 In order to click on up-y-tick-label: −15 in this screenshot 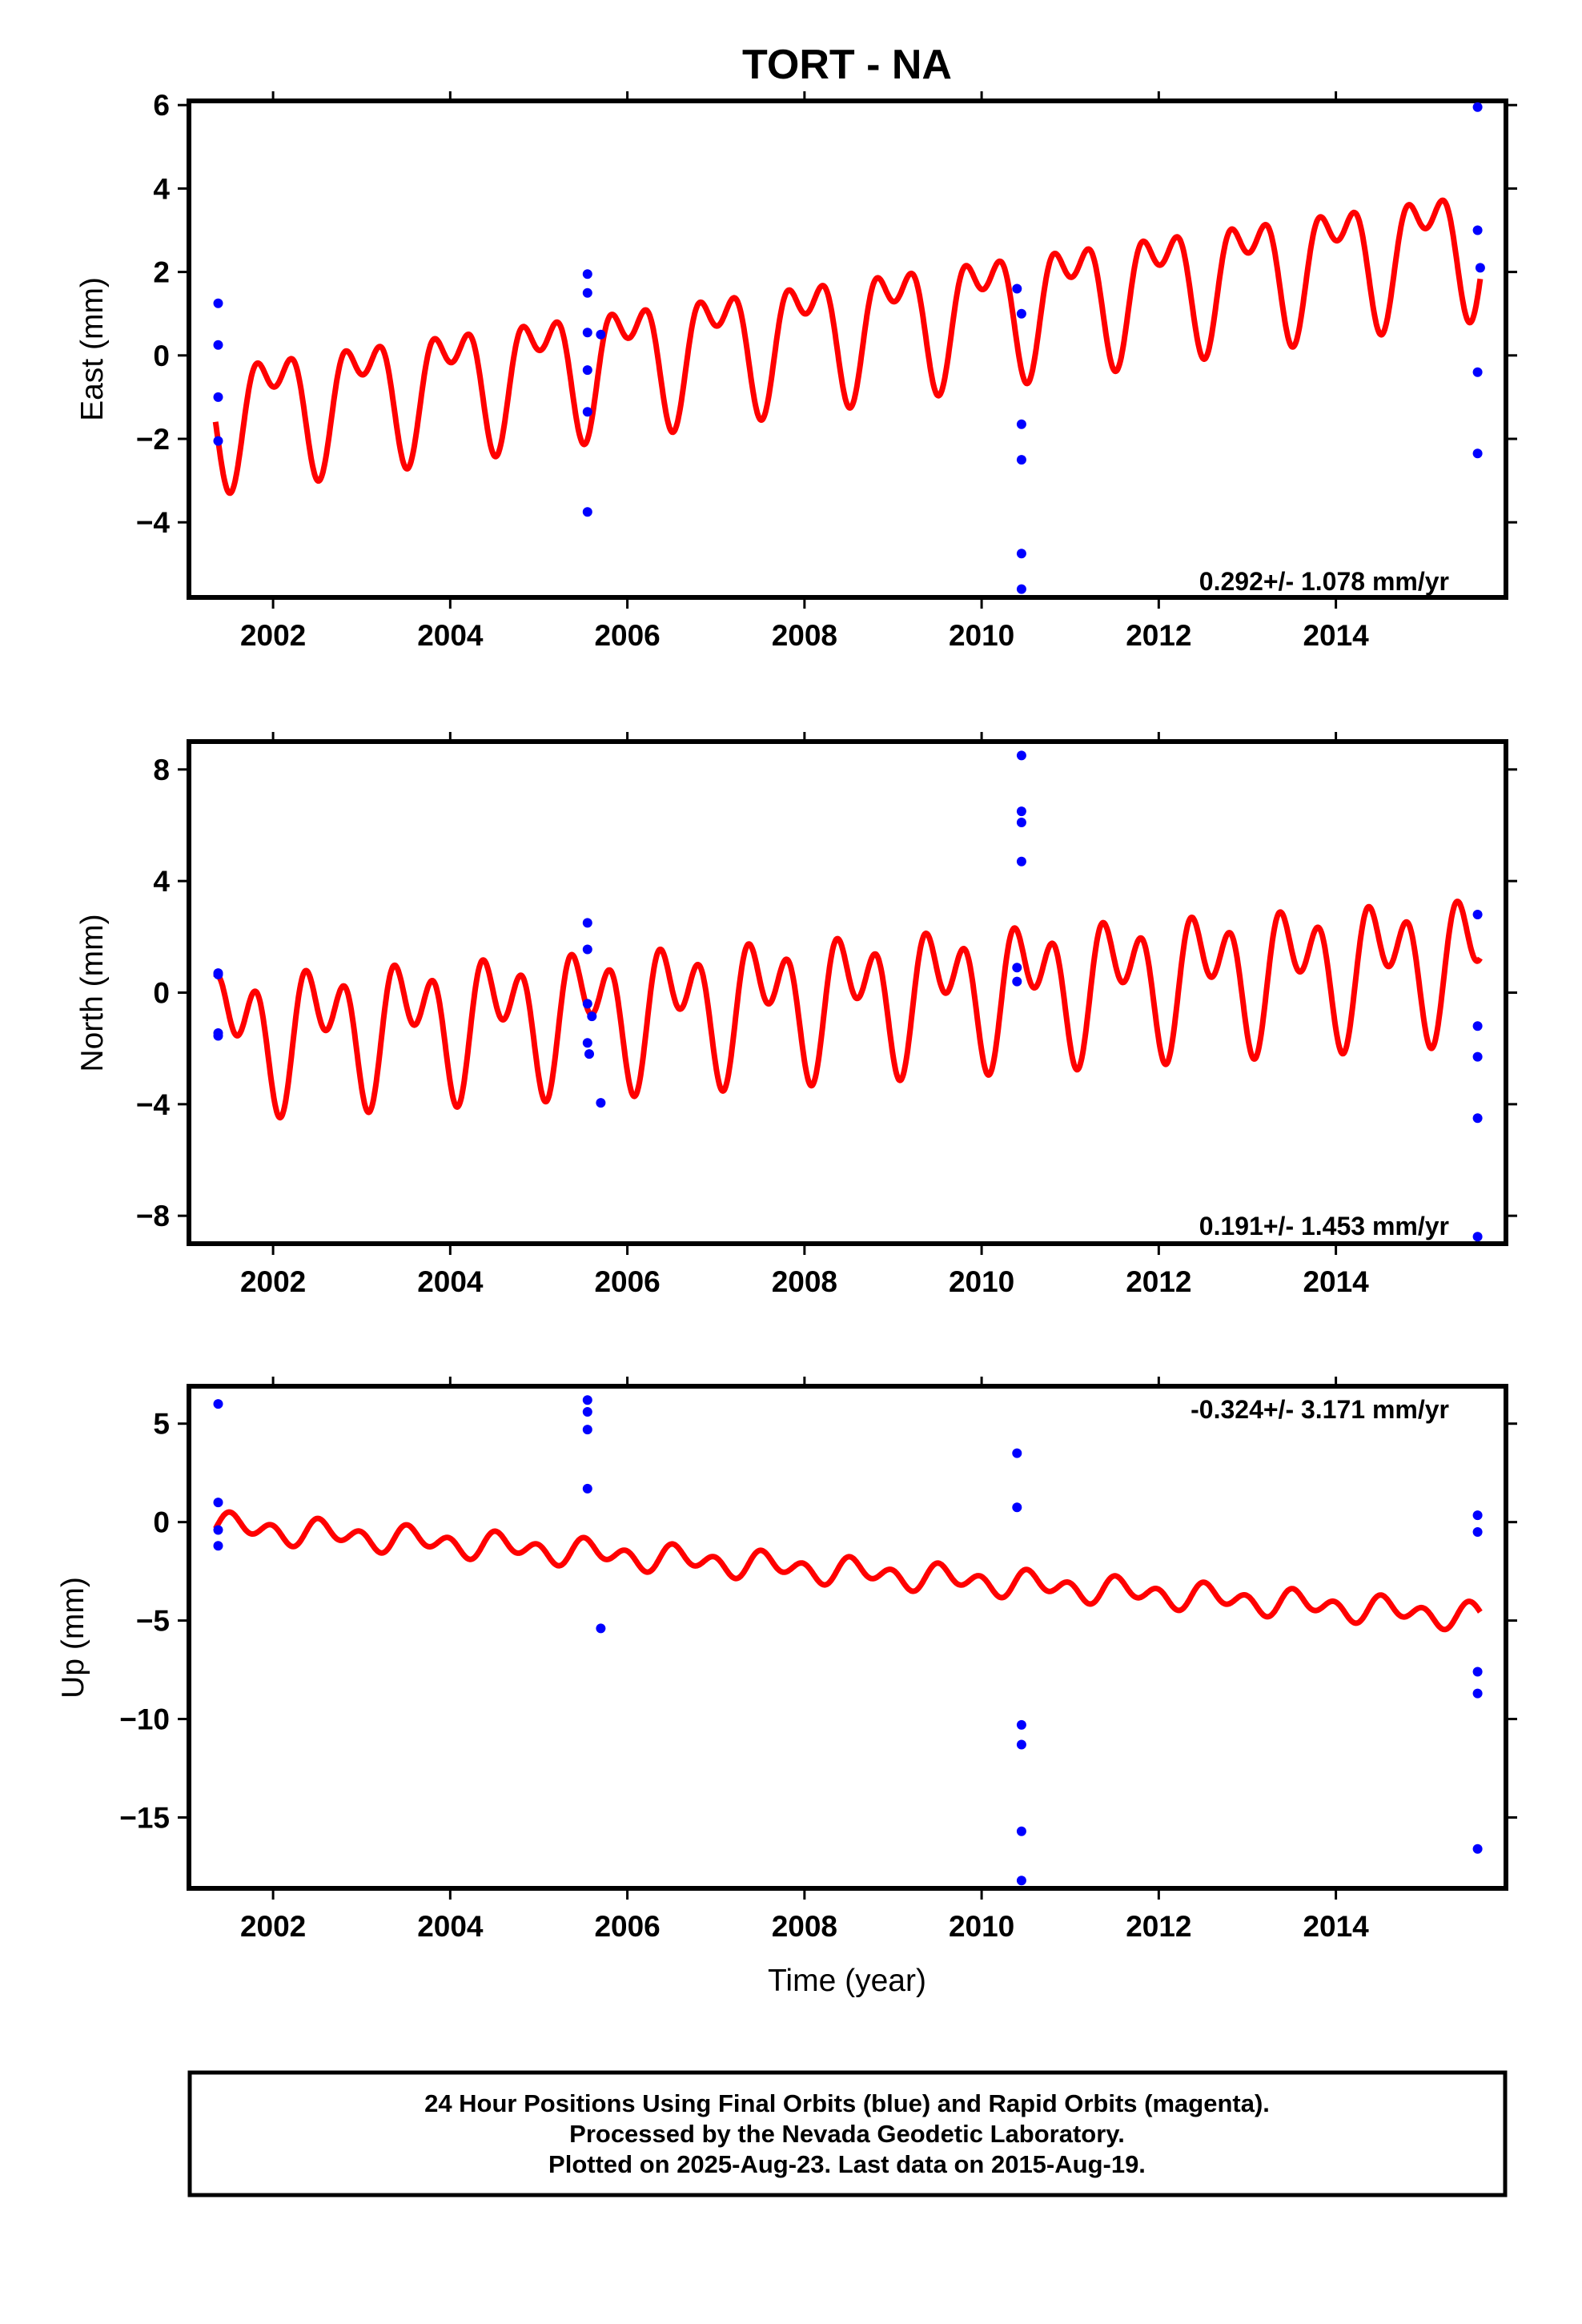, I will do `click(144, 1817)`.